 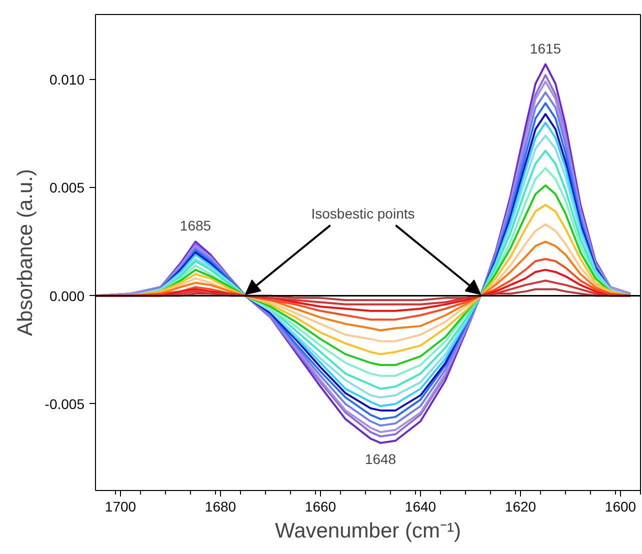 I want to click on x-tick-label: 1700, so click(x=120, y=506).